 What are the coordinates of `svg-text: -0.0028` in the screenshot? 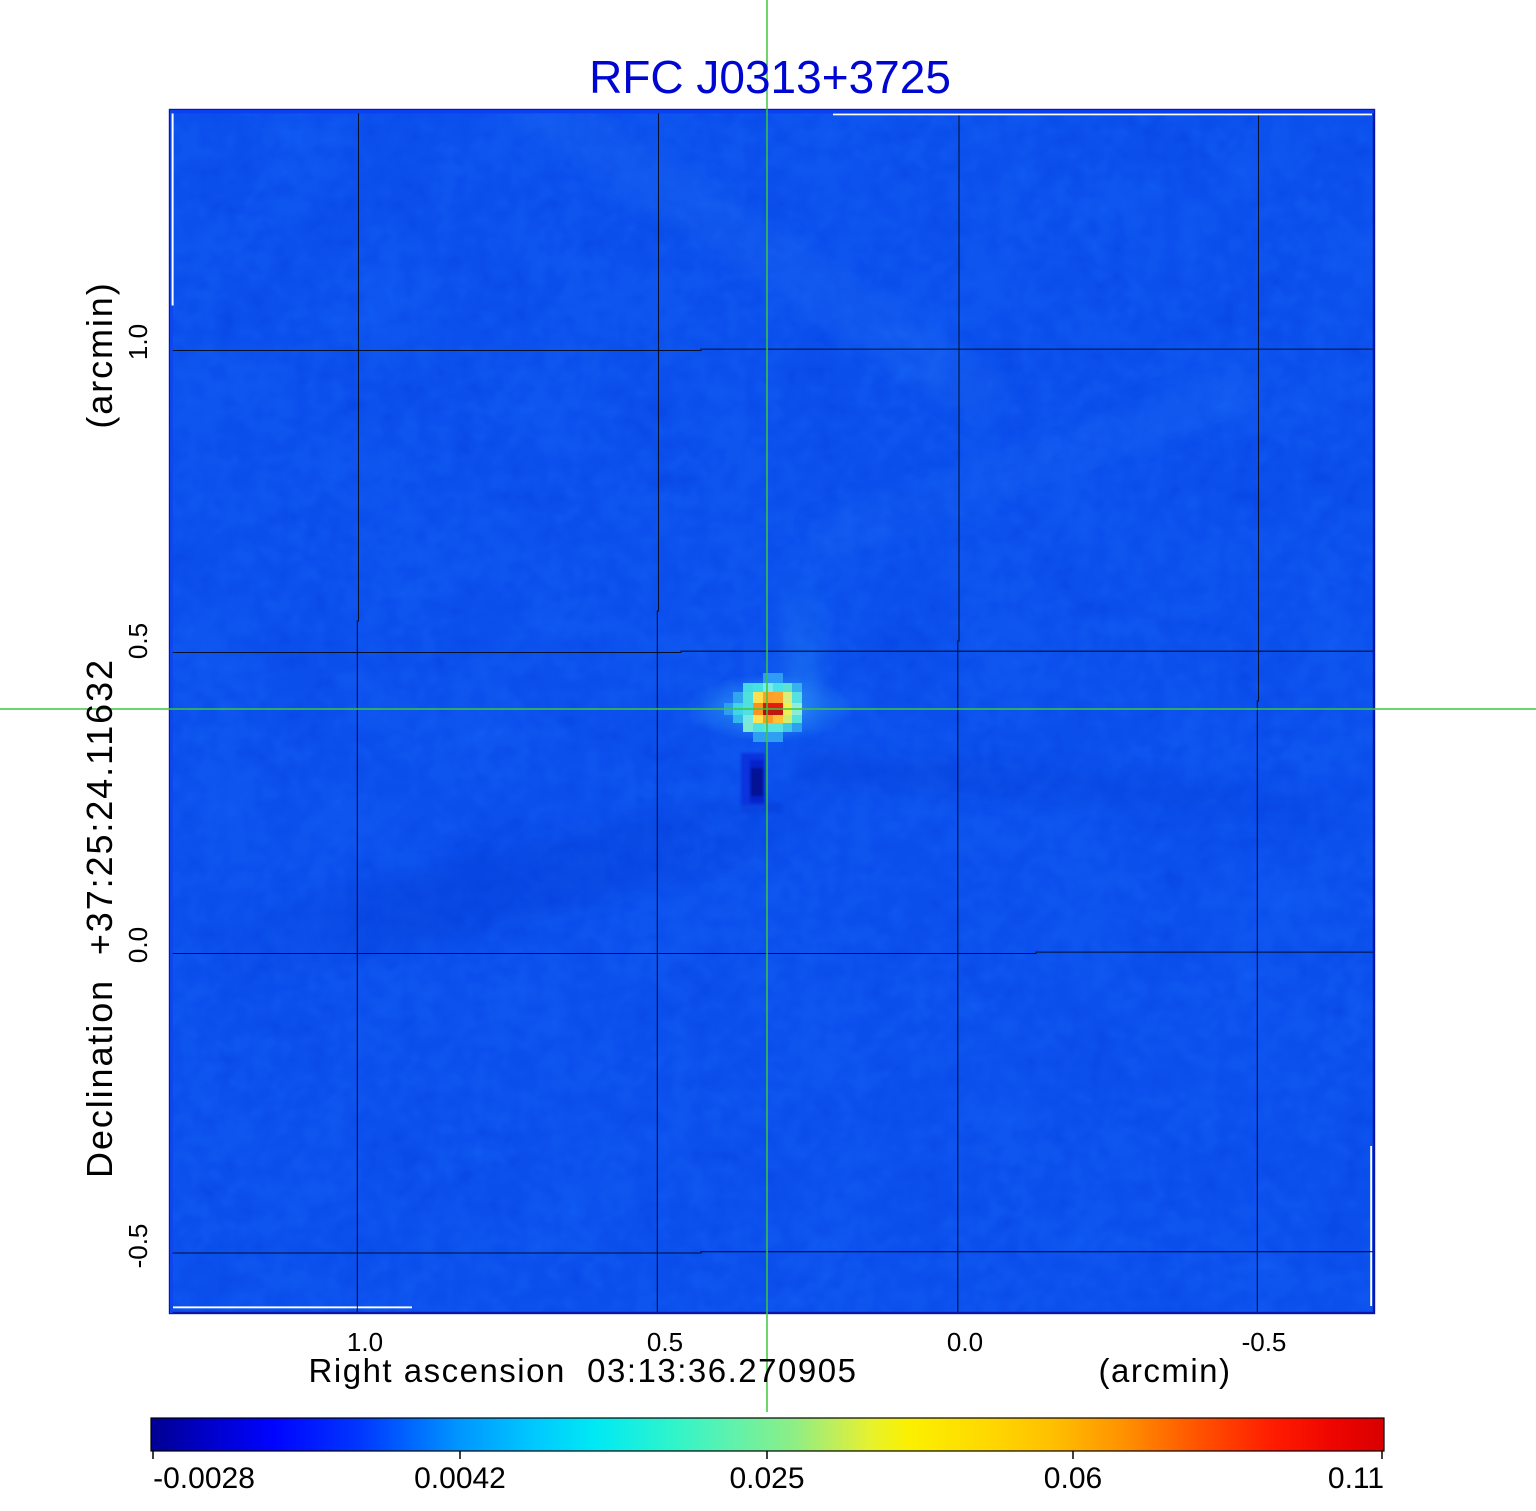 It's located at (204, 1478).